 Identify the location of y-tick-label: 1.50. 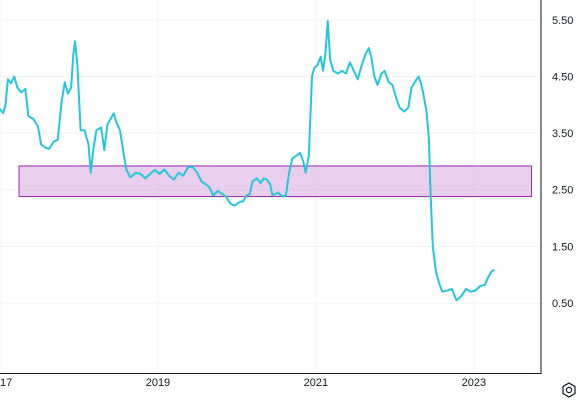
(562, 247).